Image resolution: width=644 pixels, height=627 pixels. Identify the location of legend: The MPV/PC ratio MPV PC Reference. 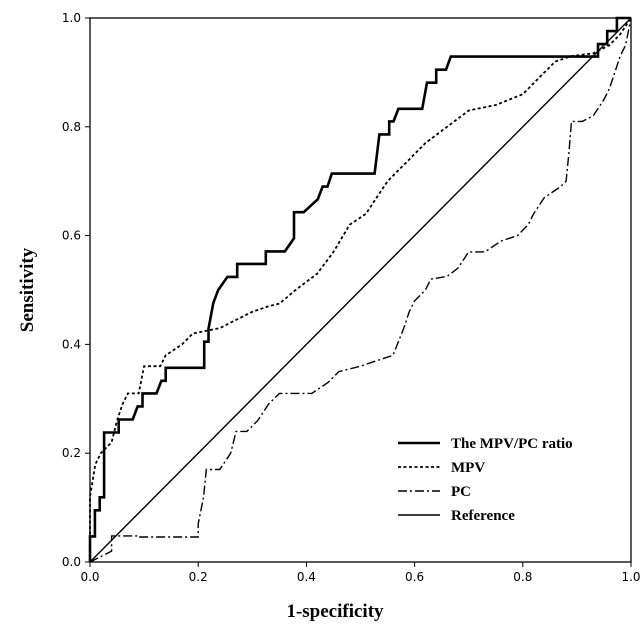
(485, 480).